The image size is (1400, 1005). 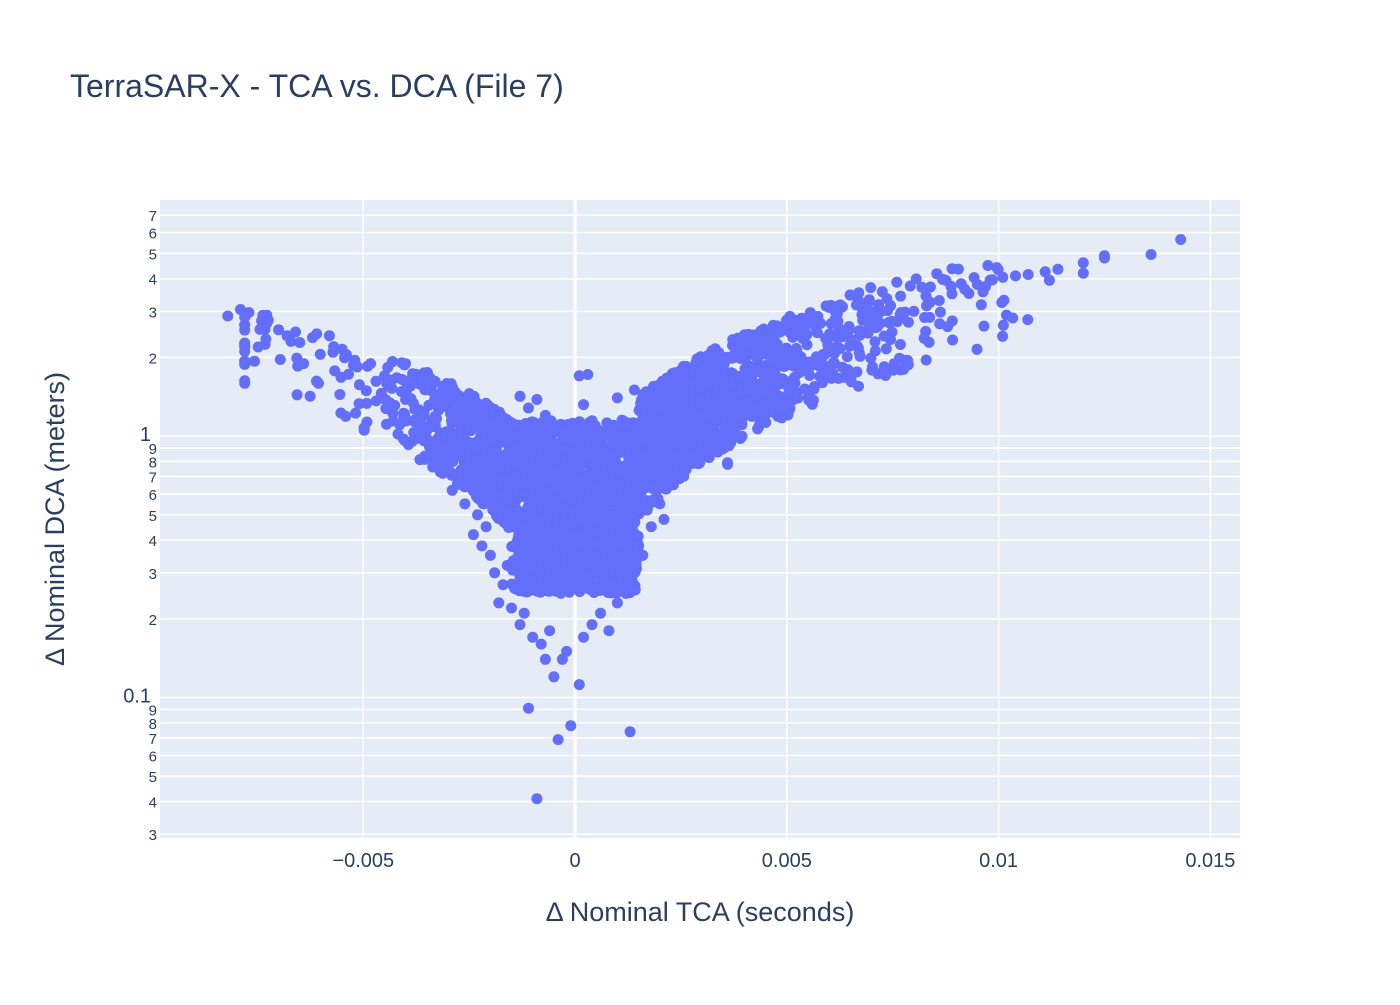 I want to click on y-minor-tick-label: 3, so click(x=153, y=574).